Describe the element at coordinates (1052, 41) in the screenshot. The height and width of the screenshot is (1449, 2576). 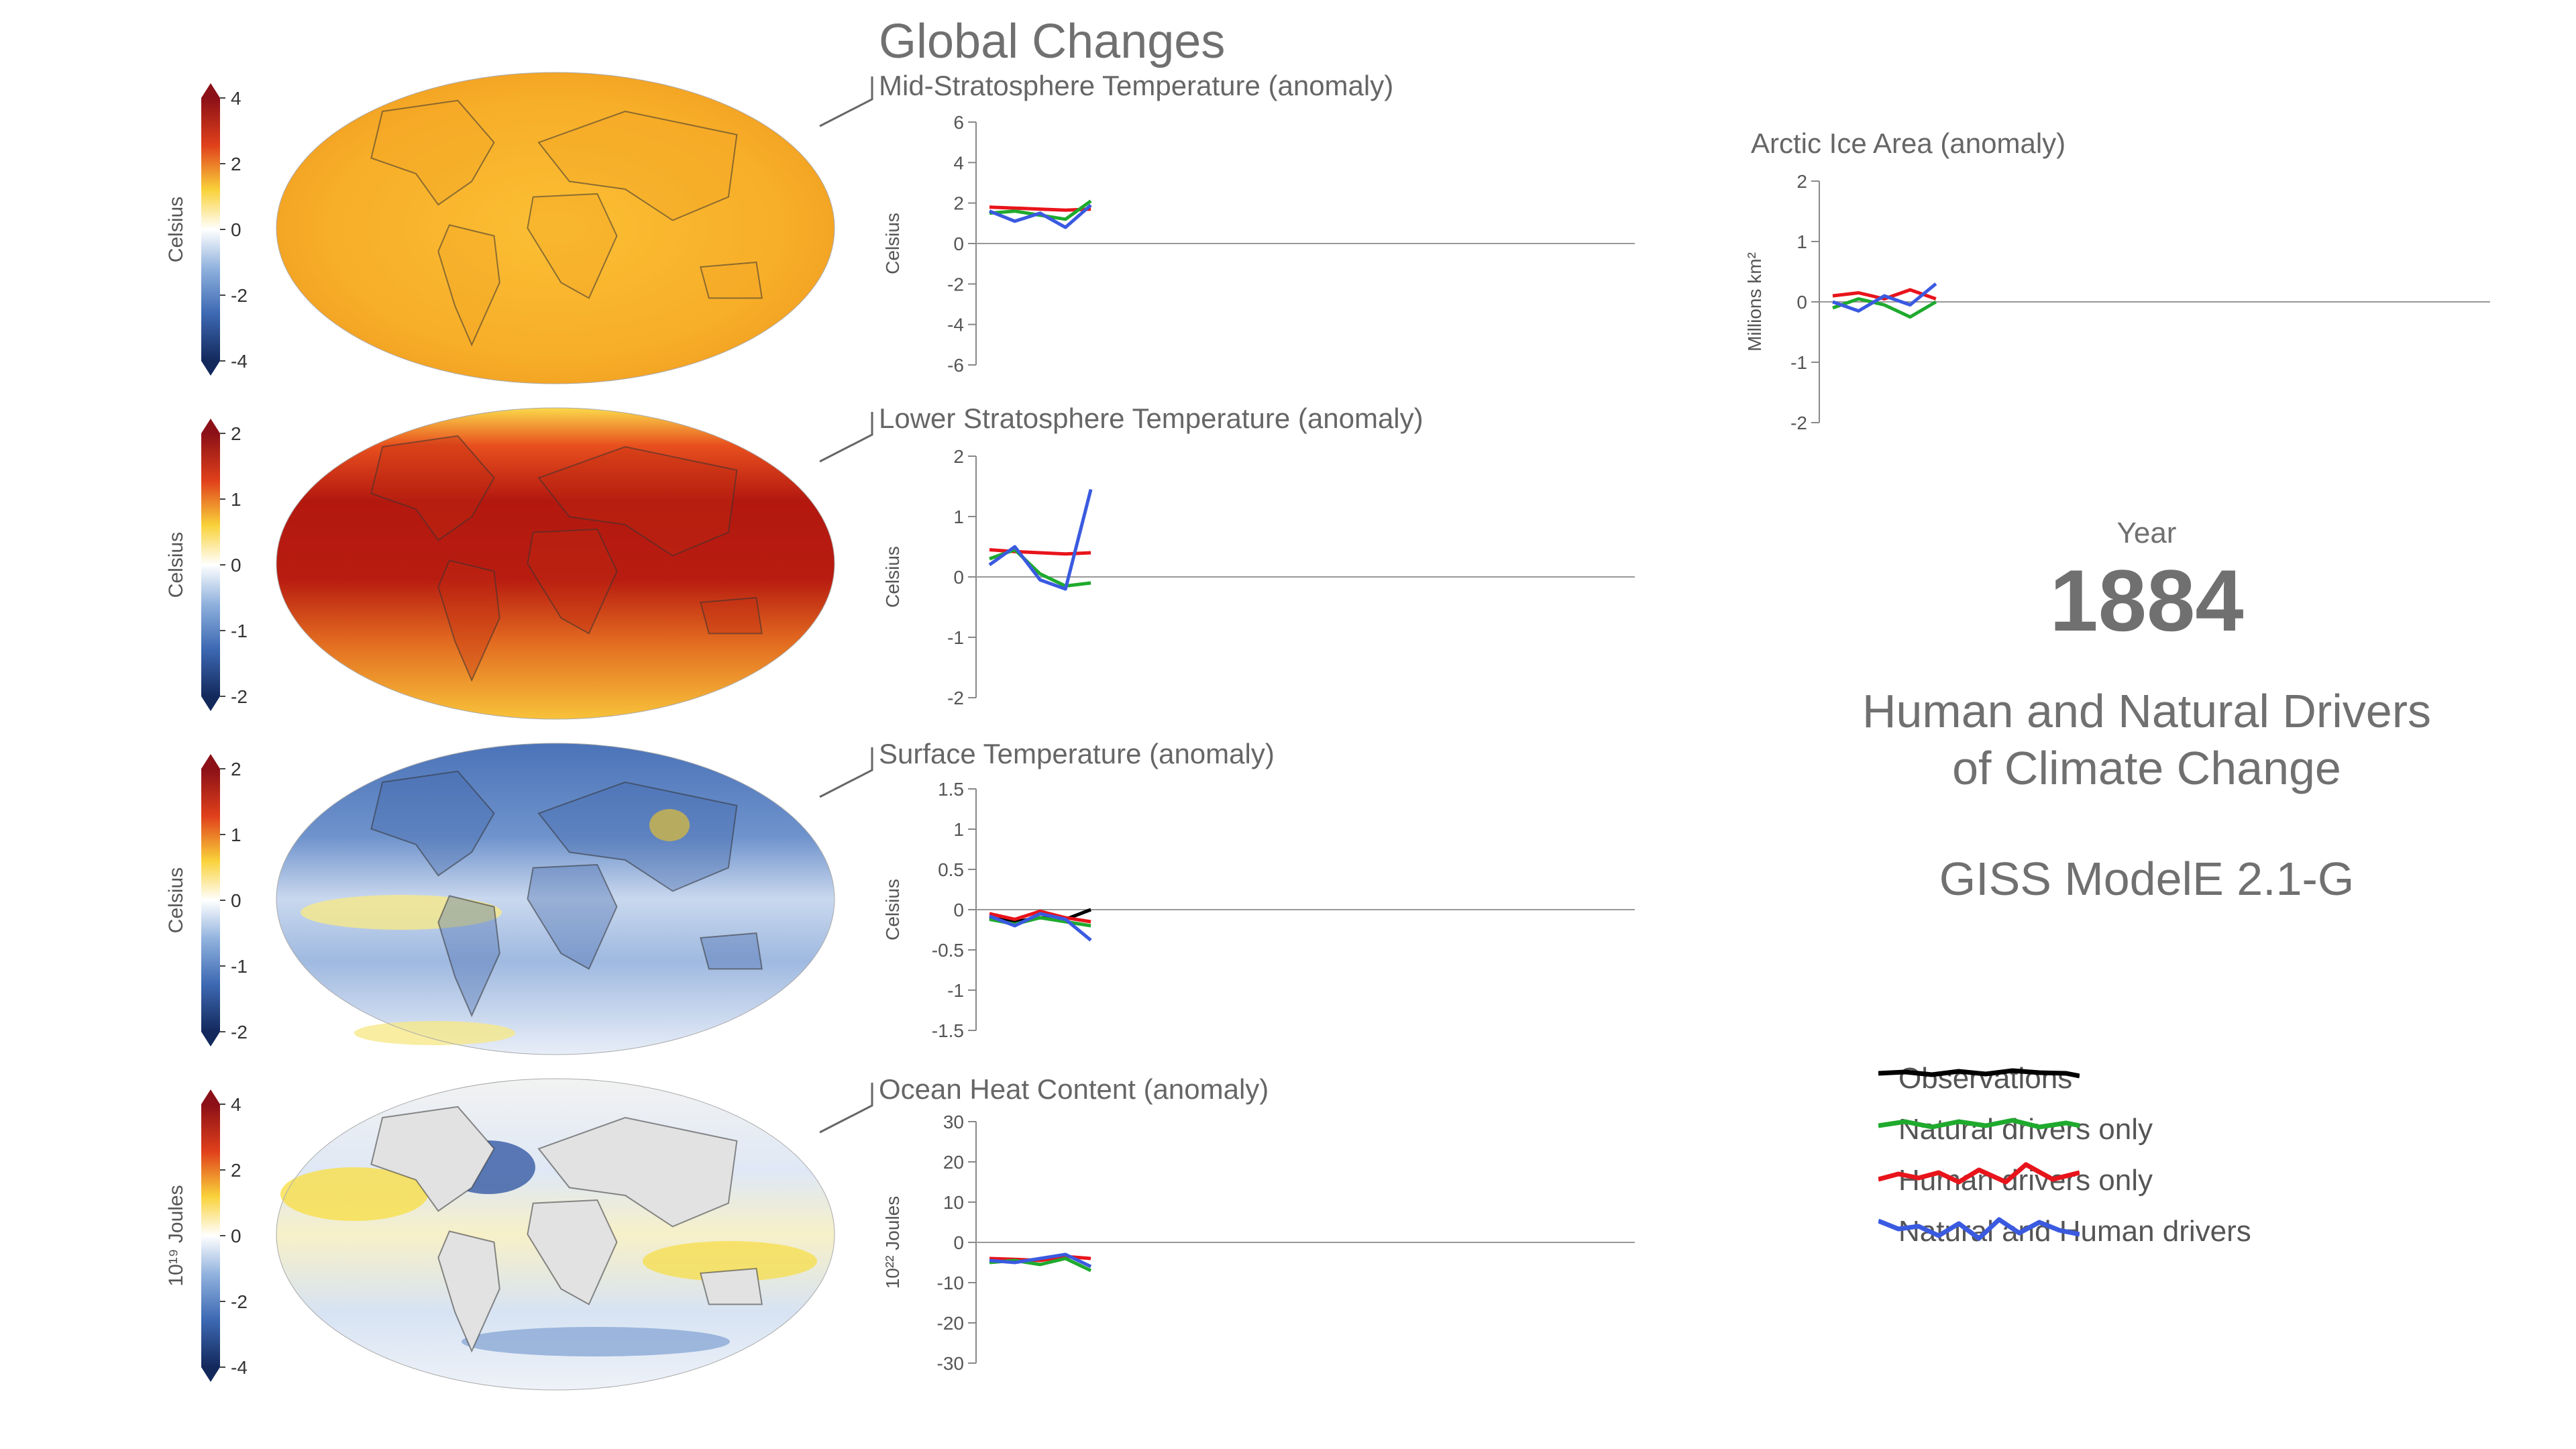
I see `main-title: Global Changes` at that location.